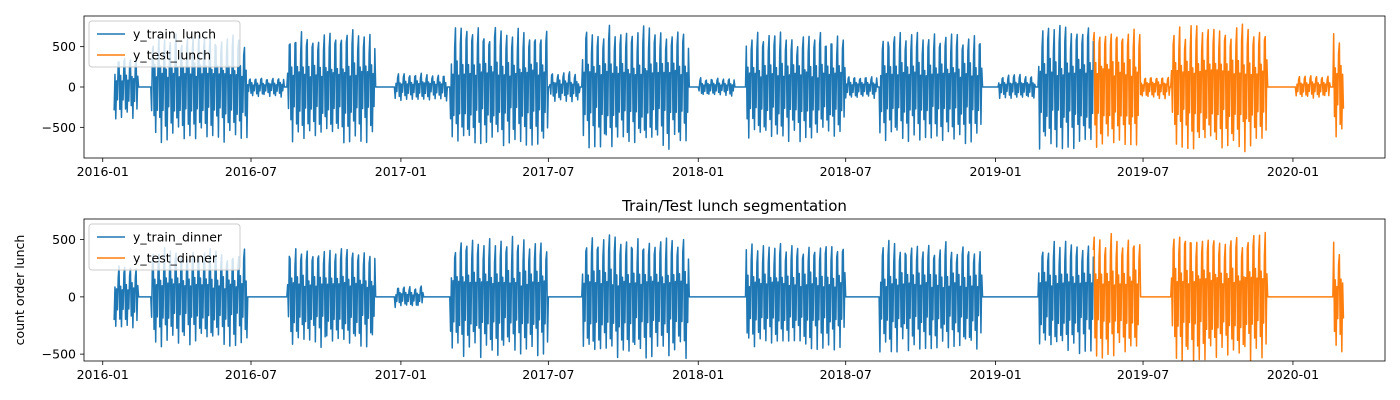  Describe the element at coordinates (178, 237) in the screenshot. I see `legend-label: y_train_dinner` at that location.